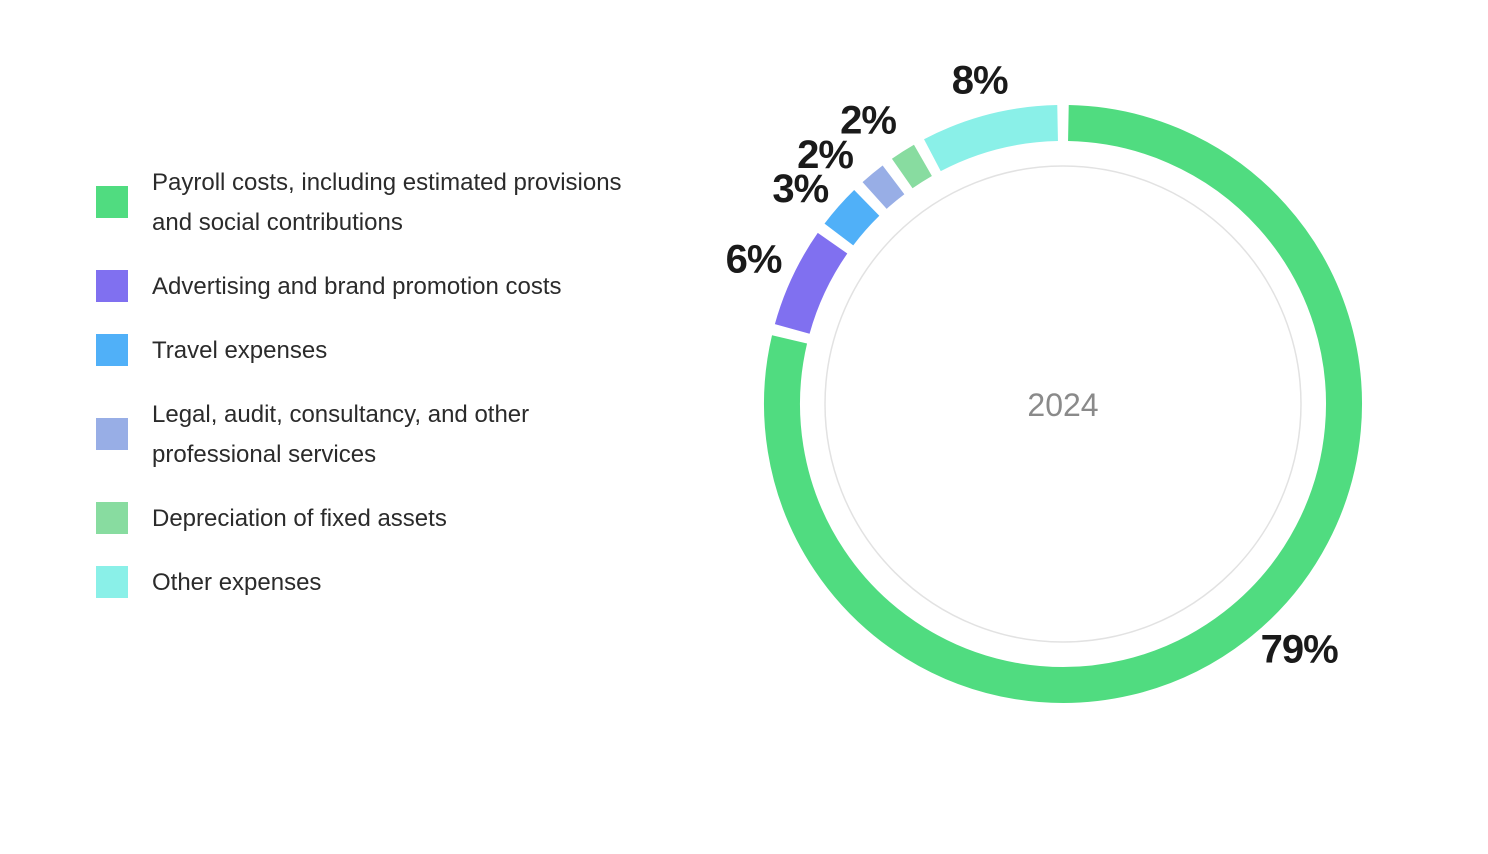  What do you see at coordinates (357, 286) in the screenshot?
I see `legend-label-advertising: Advertising and brand promotion costs` at bounding box center [357, 286].